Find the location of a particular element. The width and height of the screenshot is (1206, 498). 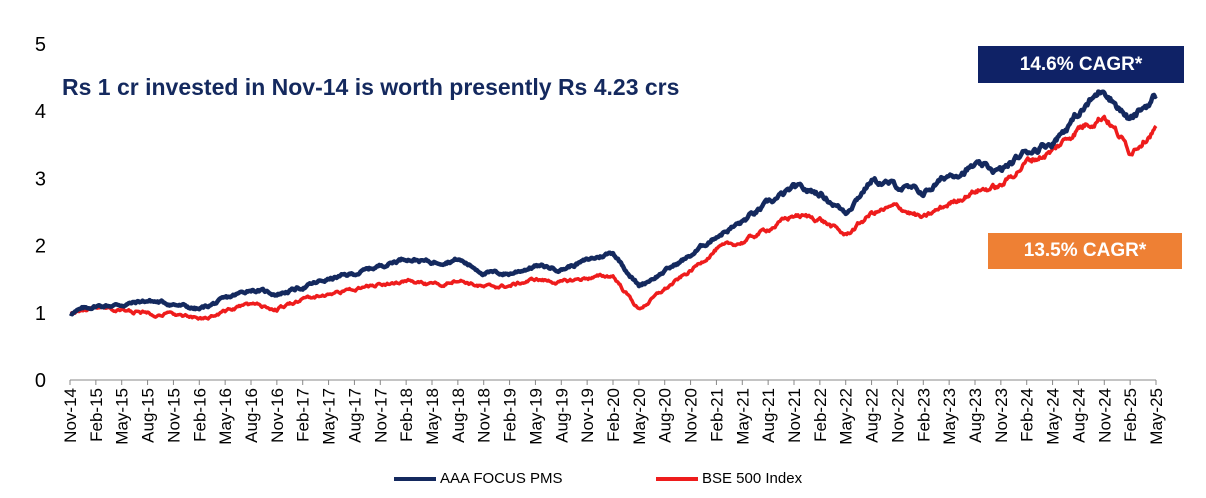

x-tick-label: Aug-21 is located at coordinates (768, 415).